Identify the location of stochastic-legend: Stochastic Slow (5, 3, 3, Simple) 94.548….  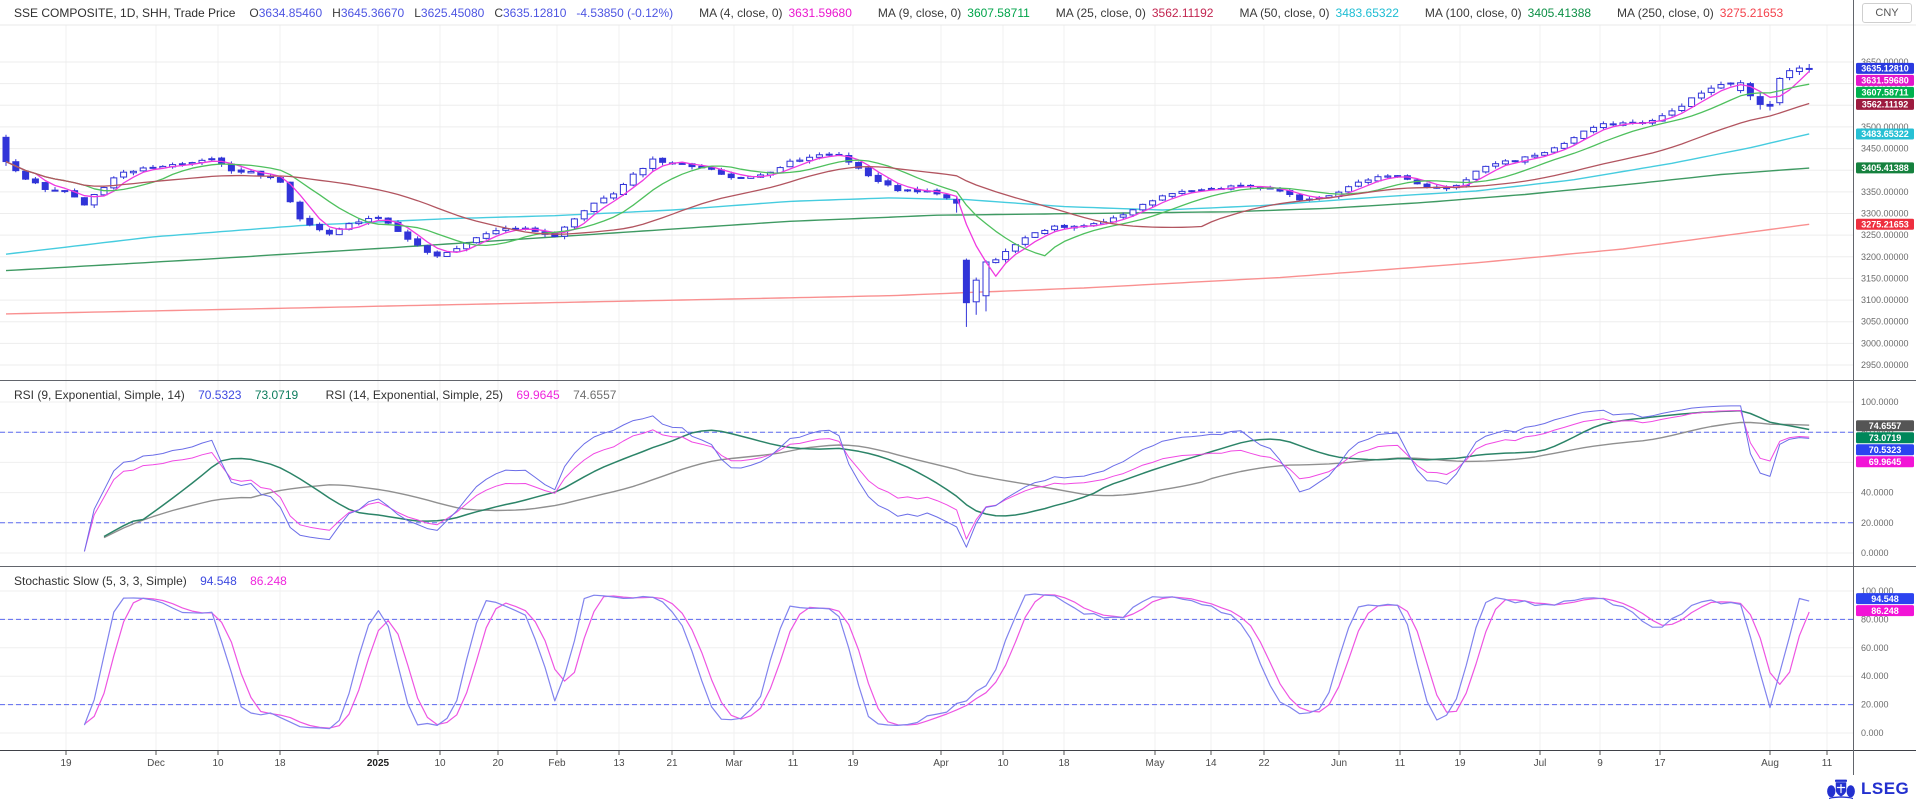
(155, 581).